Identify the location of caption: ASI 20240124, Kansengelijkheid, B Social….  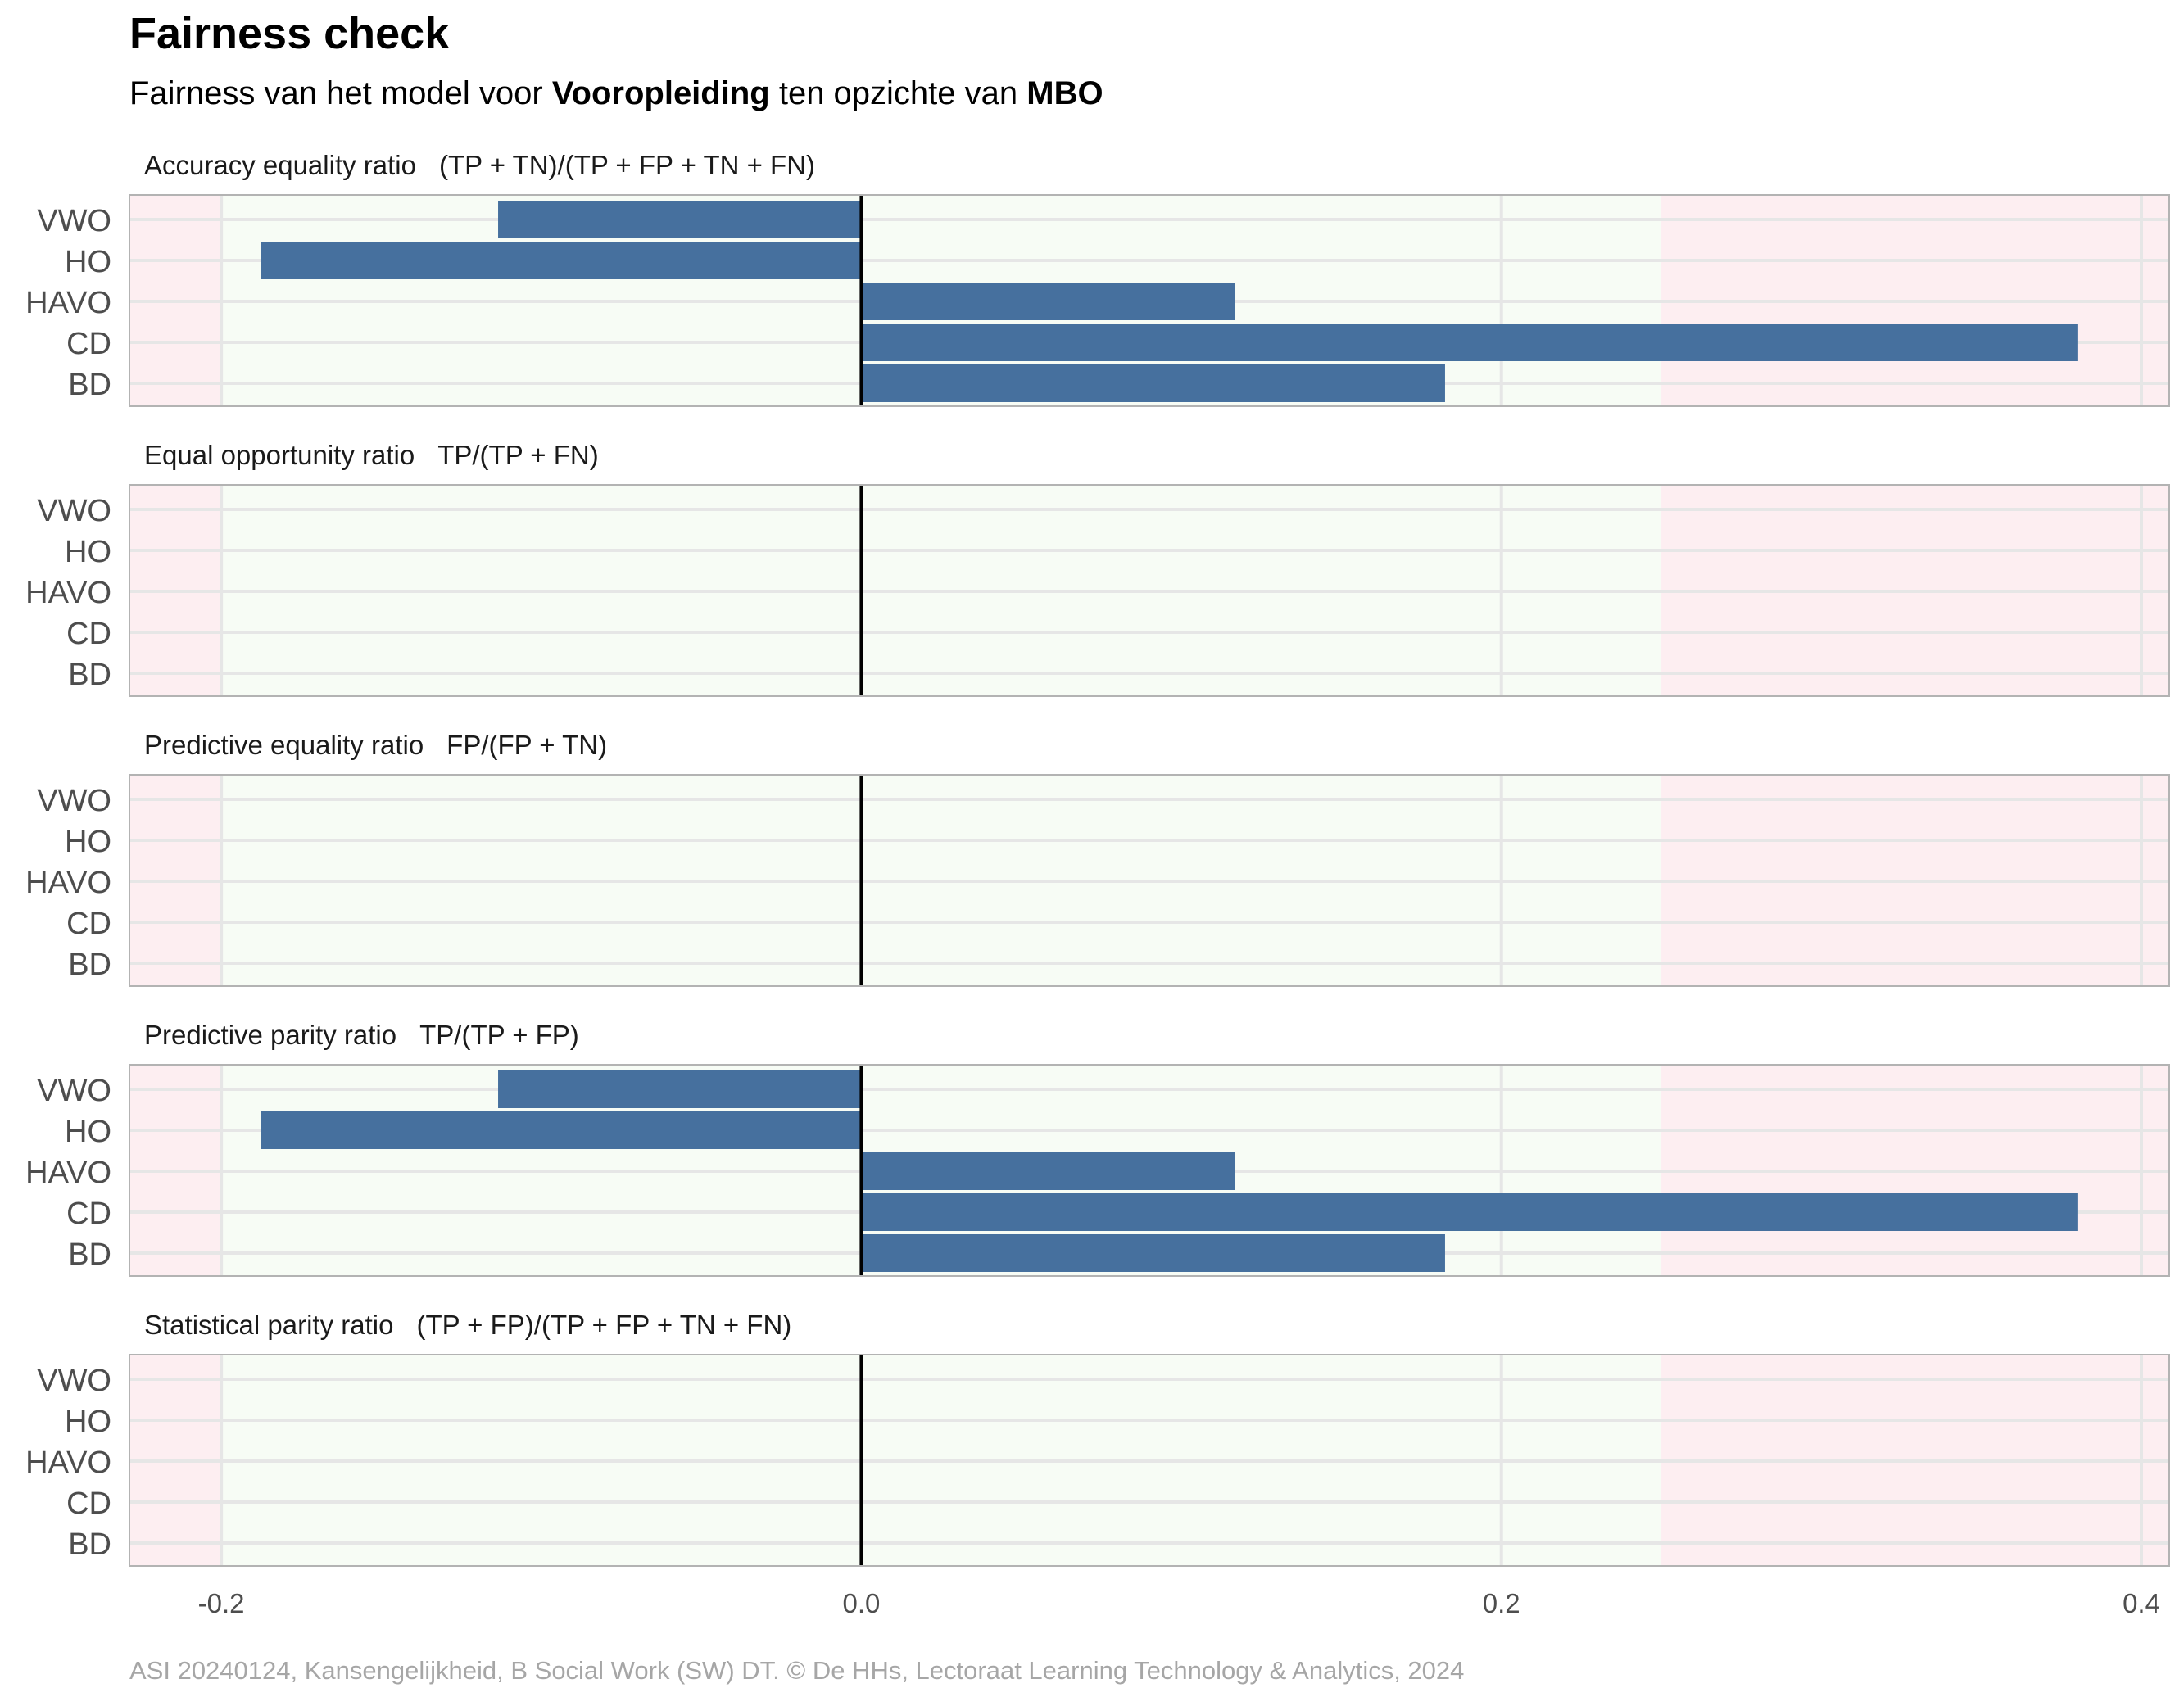
(797, 1670).